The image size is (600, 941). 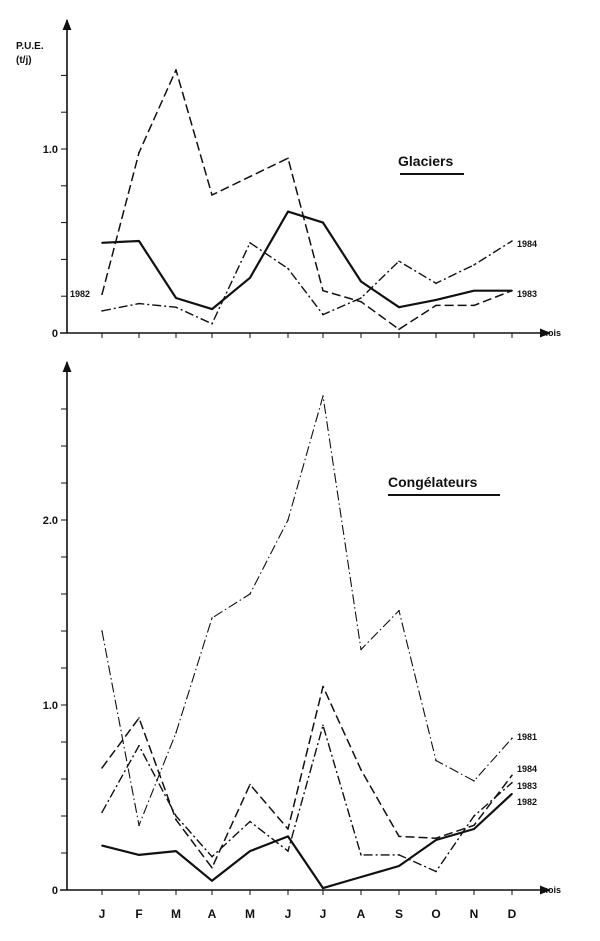 I want to click on y-axis-label-line2: (t/j), so click(x=24, y=60).